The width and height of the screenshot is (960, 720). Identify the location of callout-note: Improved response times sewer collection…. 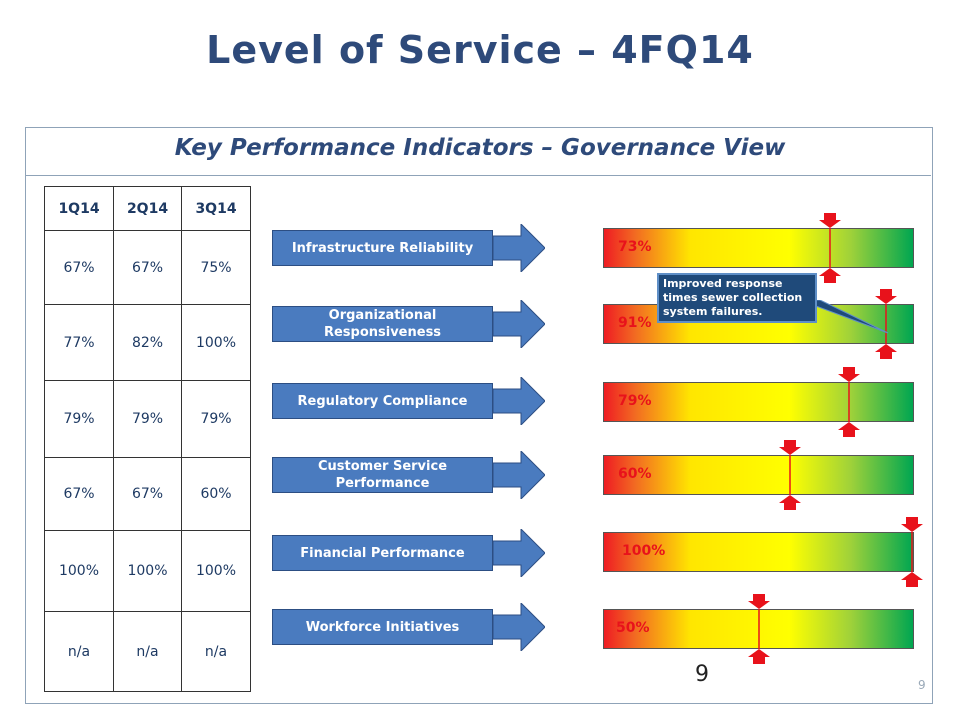
(737, 298).